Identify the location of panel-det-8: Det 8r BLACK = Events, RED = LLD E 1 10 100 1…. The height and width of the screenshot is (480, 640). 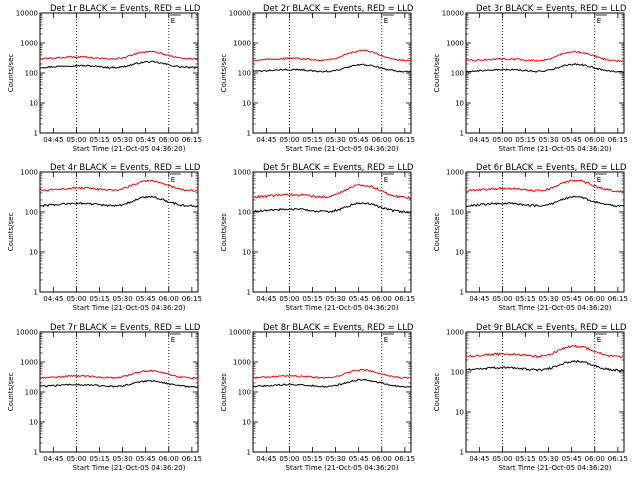
(317, 397).